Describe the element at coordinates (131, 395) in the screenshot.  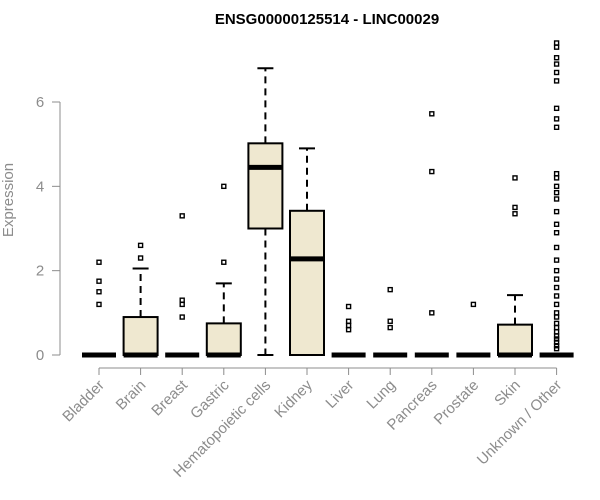
I see `x-tick-label: Brain` at that location.